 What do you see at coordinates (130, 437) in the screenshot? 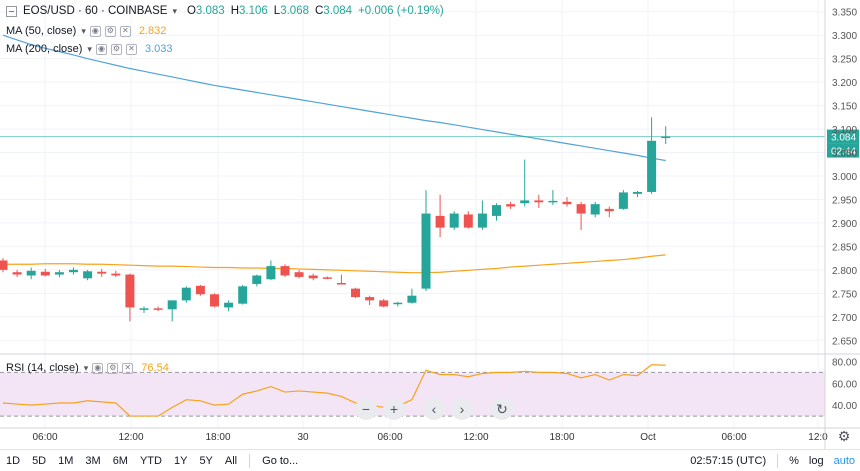
I see `time-tick-label: 12:00` at bounding box center [130, 437].